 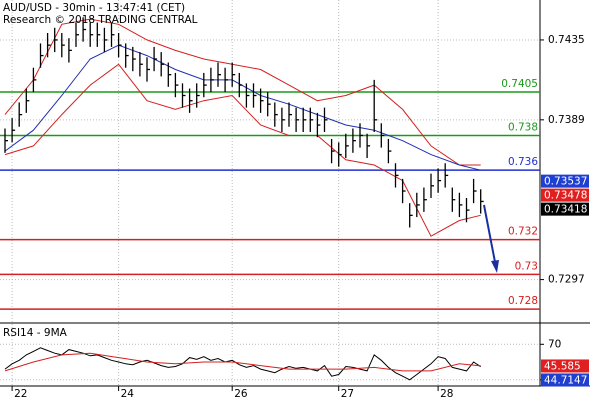 I want to click on x-tick-label: 22, so click(x=20, y=394).